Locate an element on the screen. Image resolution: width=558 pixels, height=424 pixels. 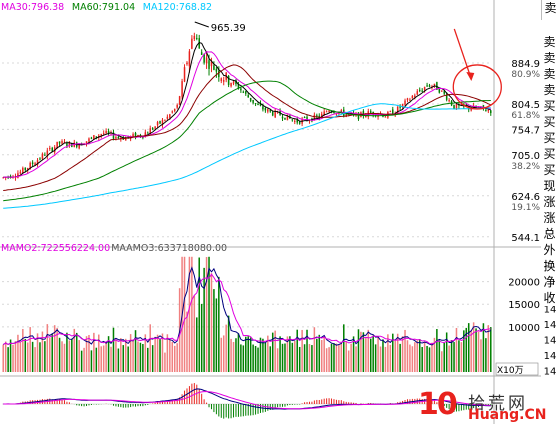
price-tick-percent: 61.8% is located at coordinates (525, 116).